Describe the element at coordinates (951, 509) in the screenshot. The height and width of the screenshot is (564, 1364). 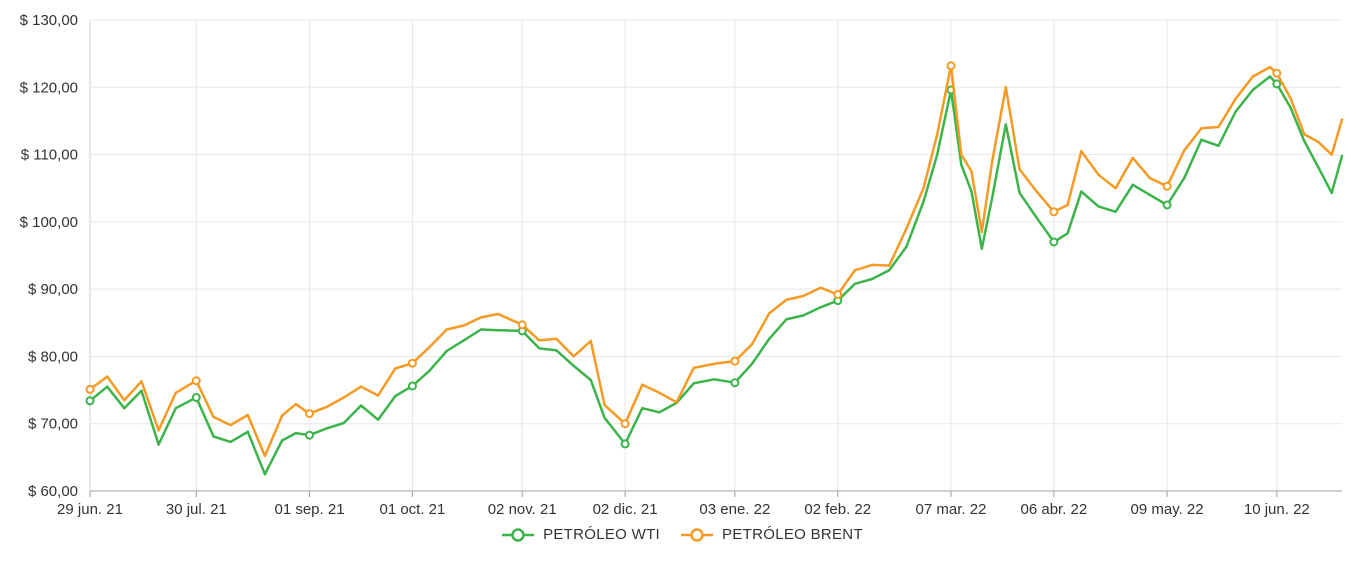
I see `x-tick-label: 07 mar. 22` at that location.